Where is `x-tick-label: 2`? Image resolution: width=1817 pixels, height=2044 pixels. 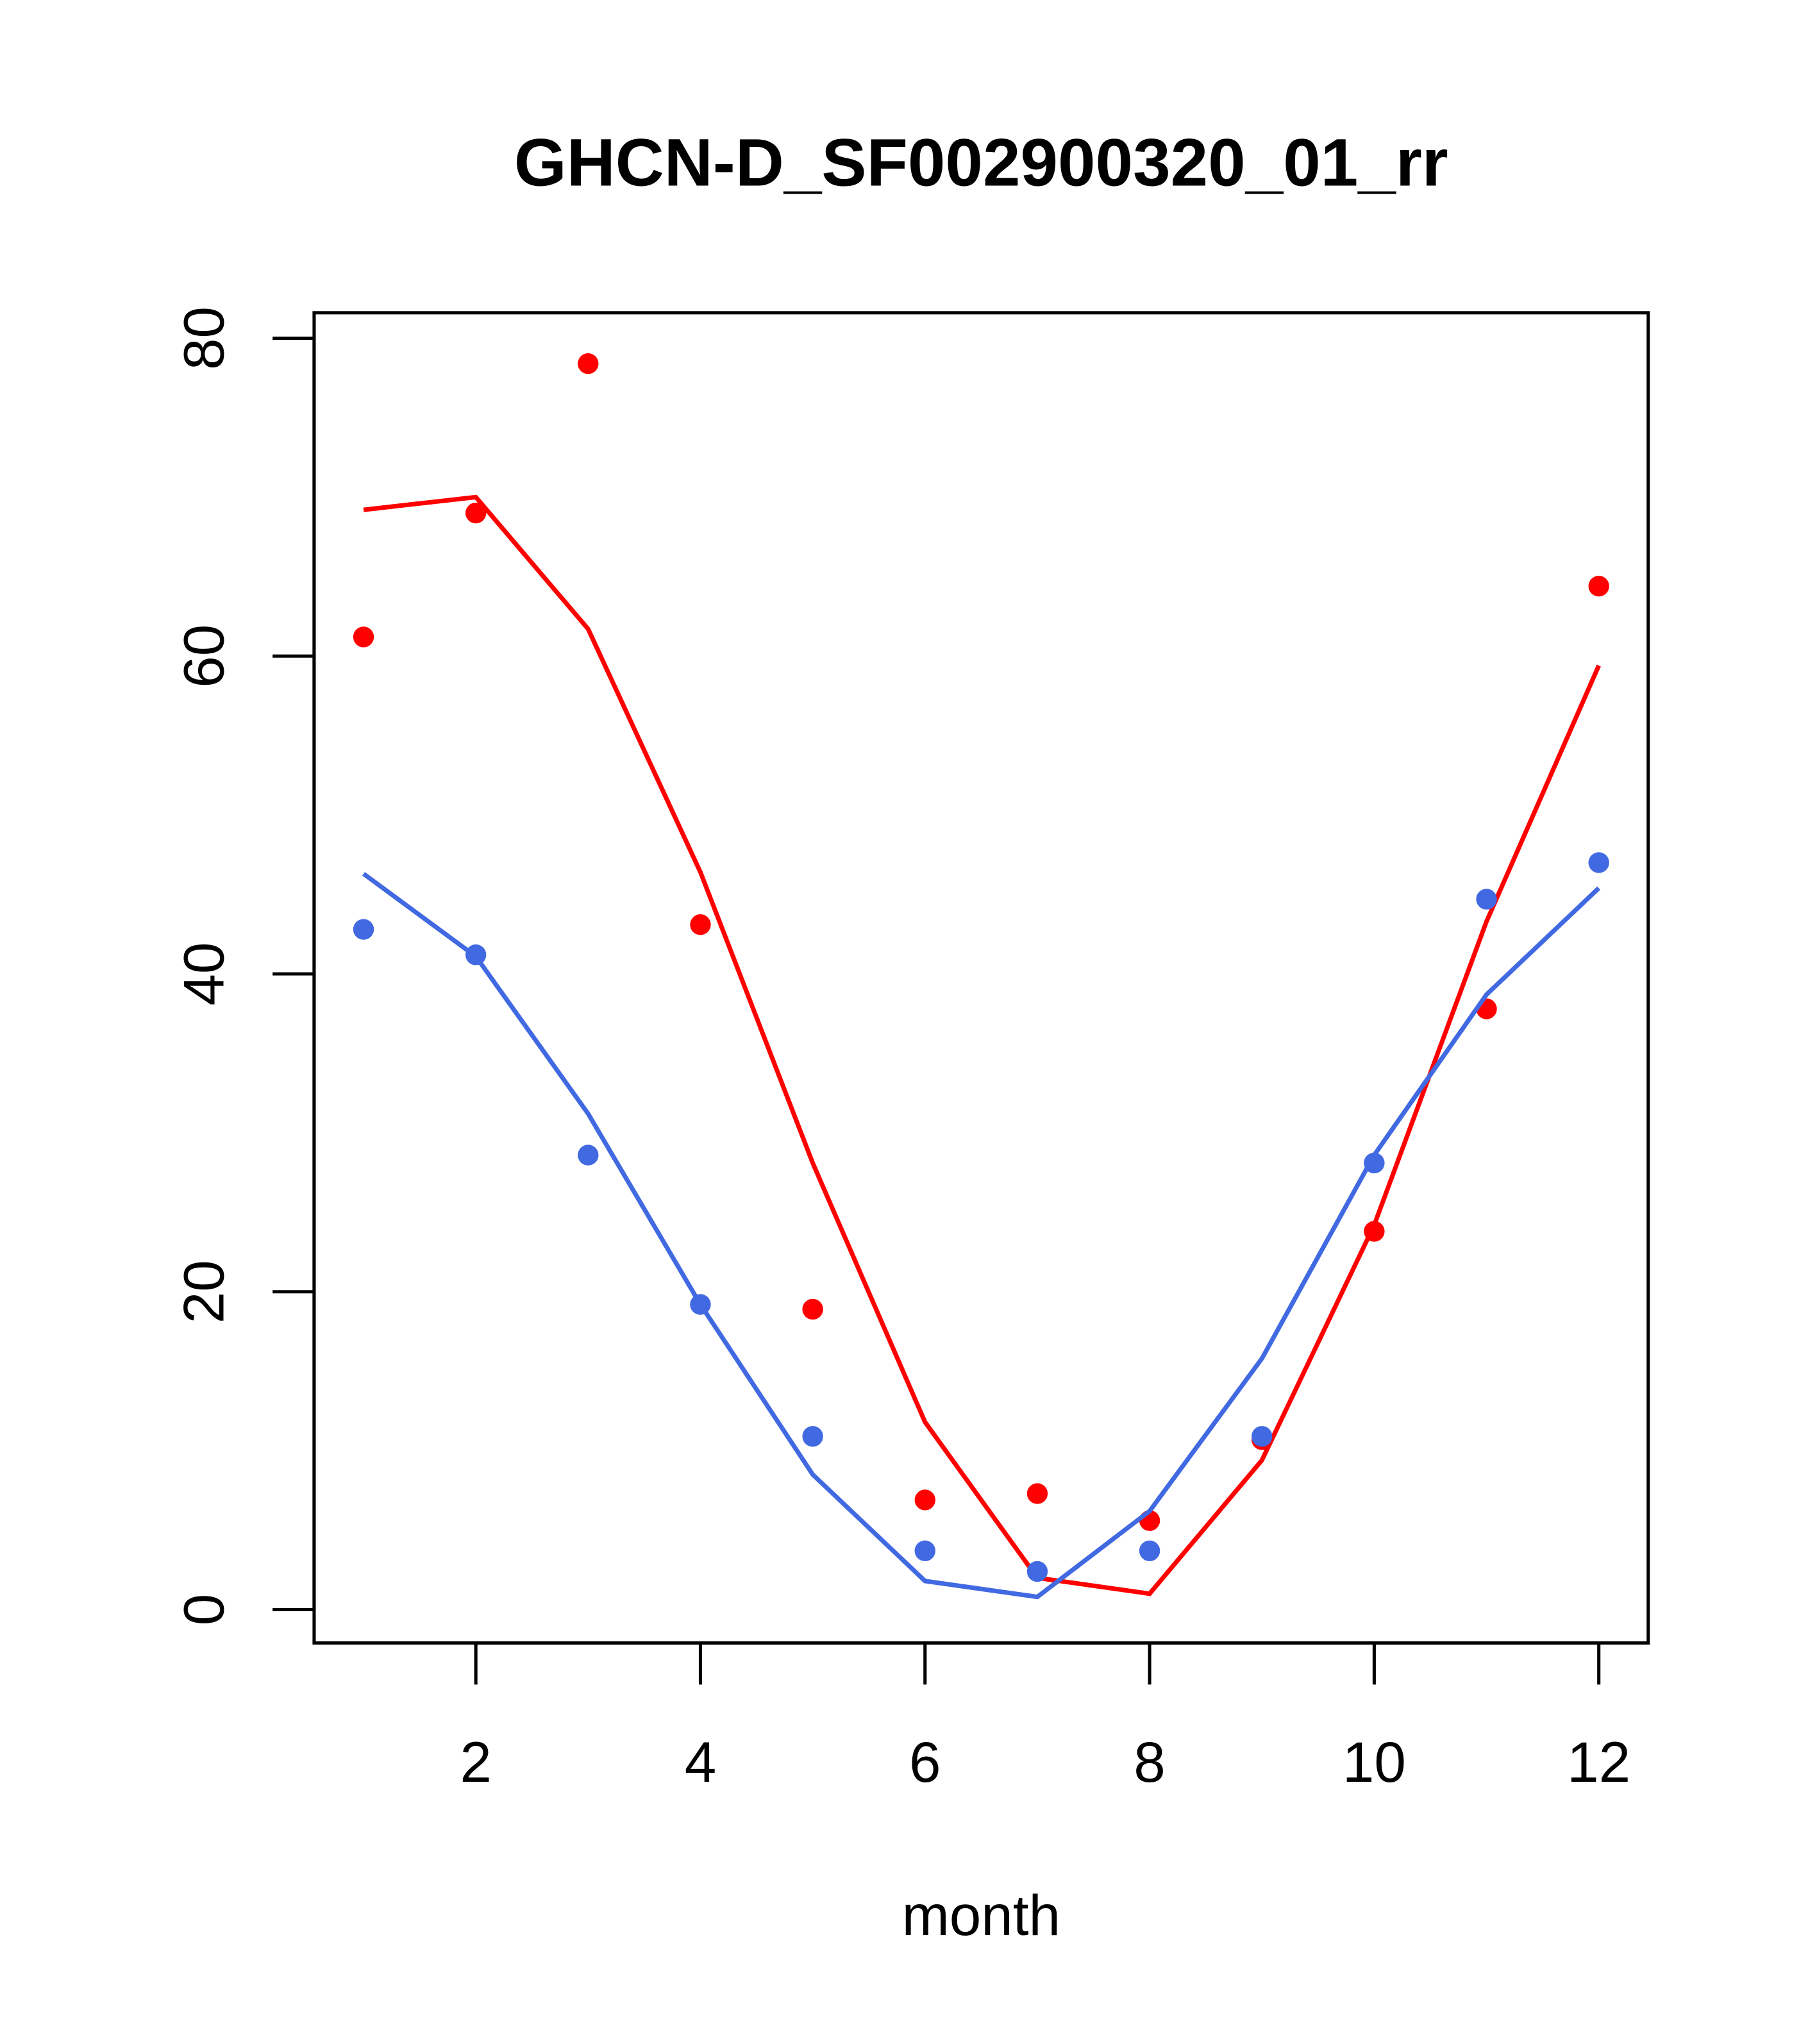
x-tick-label: 2 is located at coordinates (476, 1762).